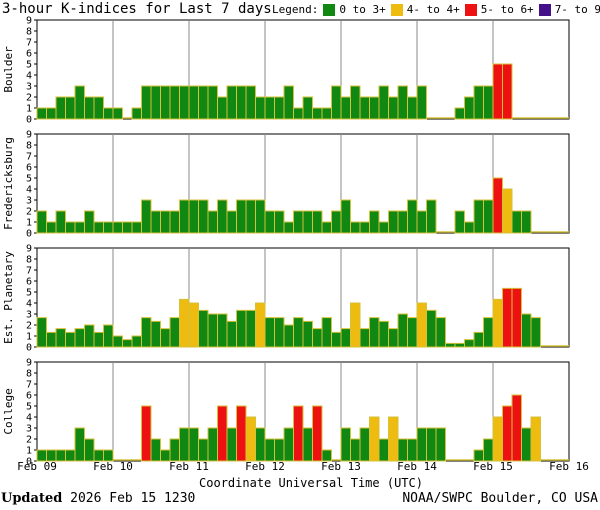  Describe the element at coordinates (500, 498) in the screenshot. I see `credit-text: NOAA/SWPC Boulder, CO USA` at that location.